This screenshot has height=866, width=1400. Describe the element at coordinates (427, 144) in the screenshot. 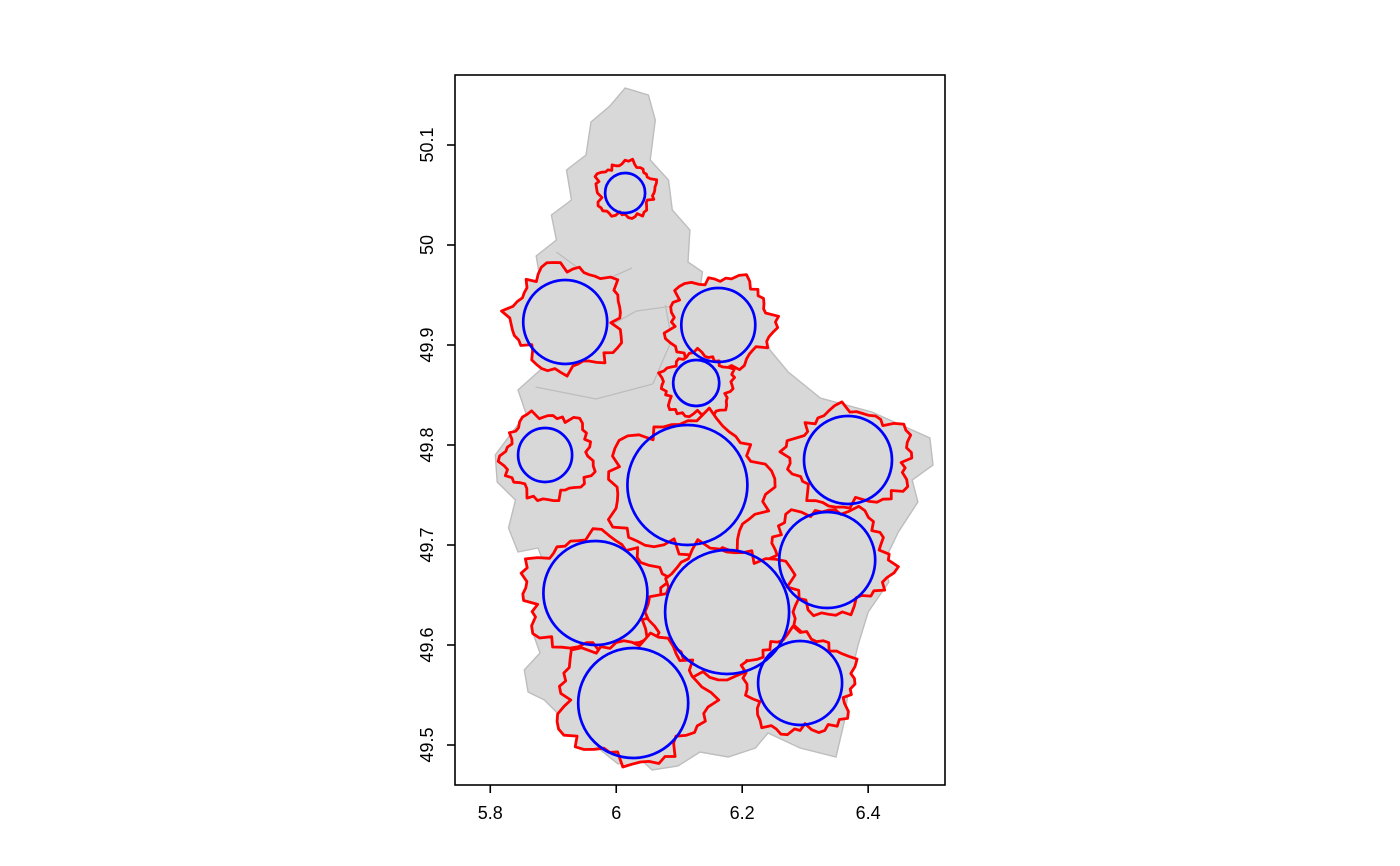

I see `y-tick-label: 50.1` at that location.